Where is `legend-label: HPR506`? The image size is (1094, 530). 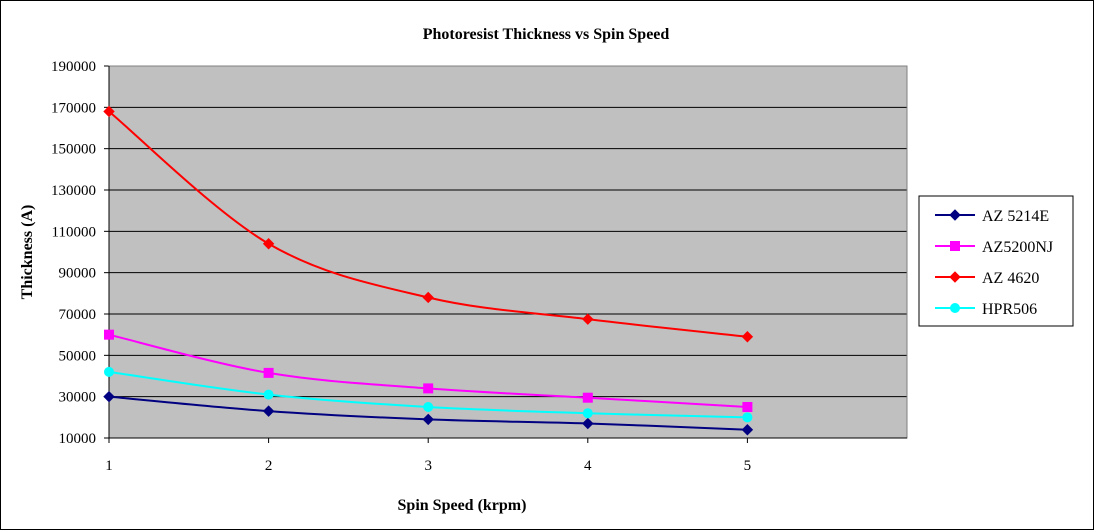
legend-label: HPR506 is located at coordinates (1009, 309).